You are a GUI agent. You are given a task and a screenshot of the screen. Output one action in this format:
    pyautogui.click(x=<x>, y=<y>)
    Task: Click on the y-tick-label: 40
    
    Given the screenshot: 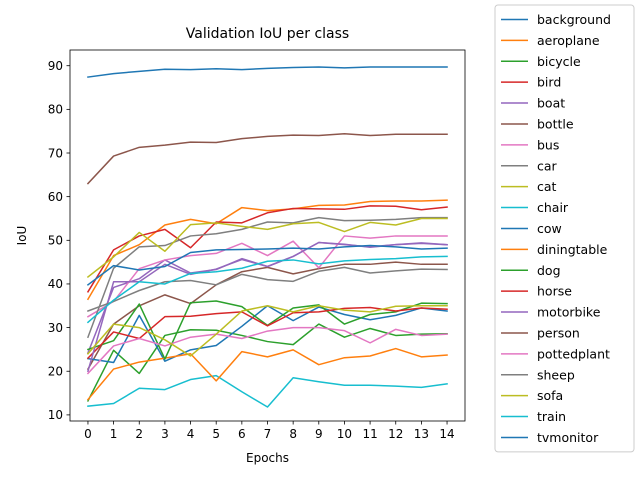 What is the action you would take?
    pyautogui.click(x=55, y=284)
    